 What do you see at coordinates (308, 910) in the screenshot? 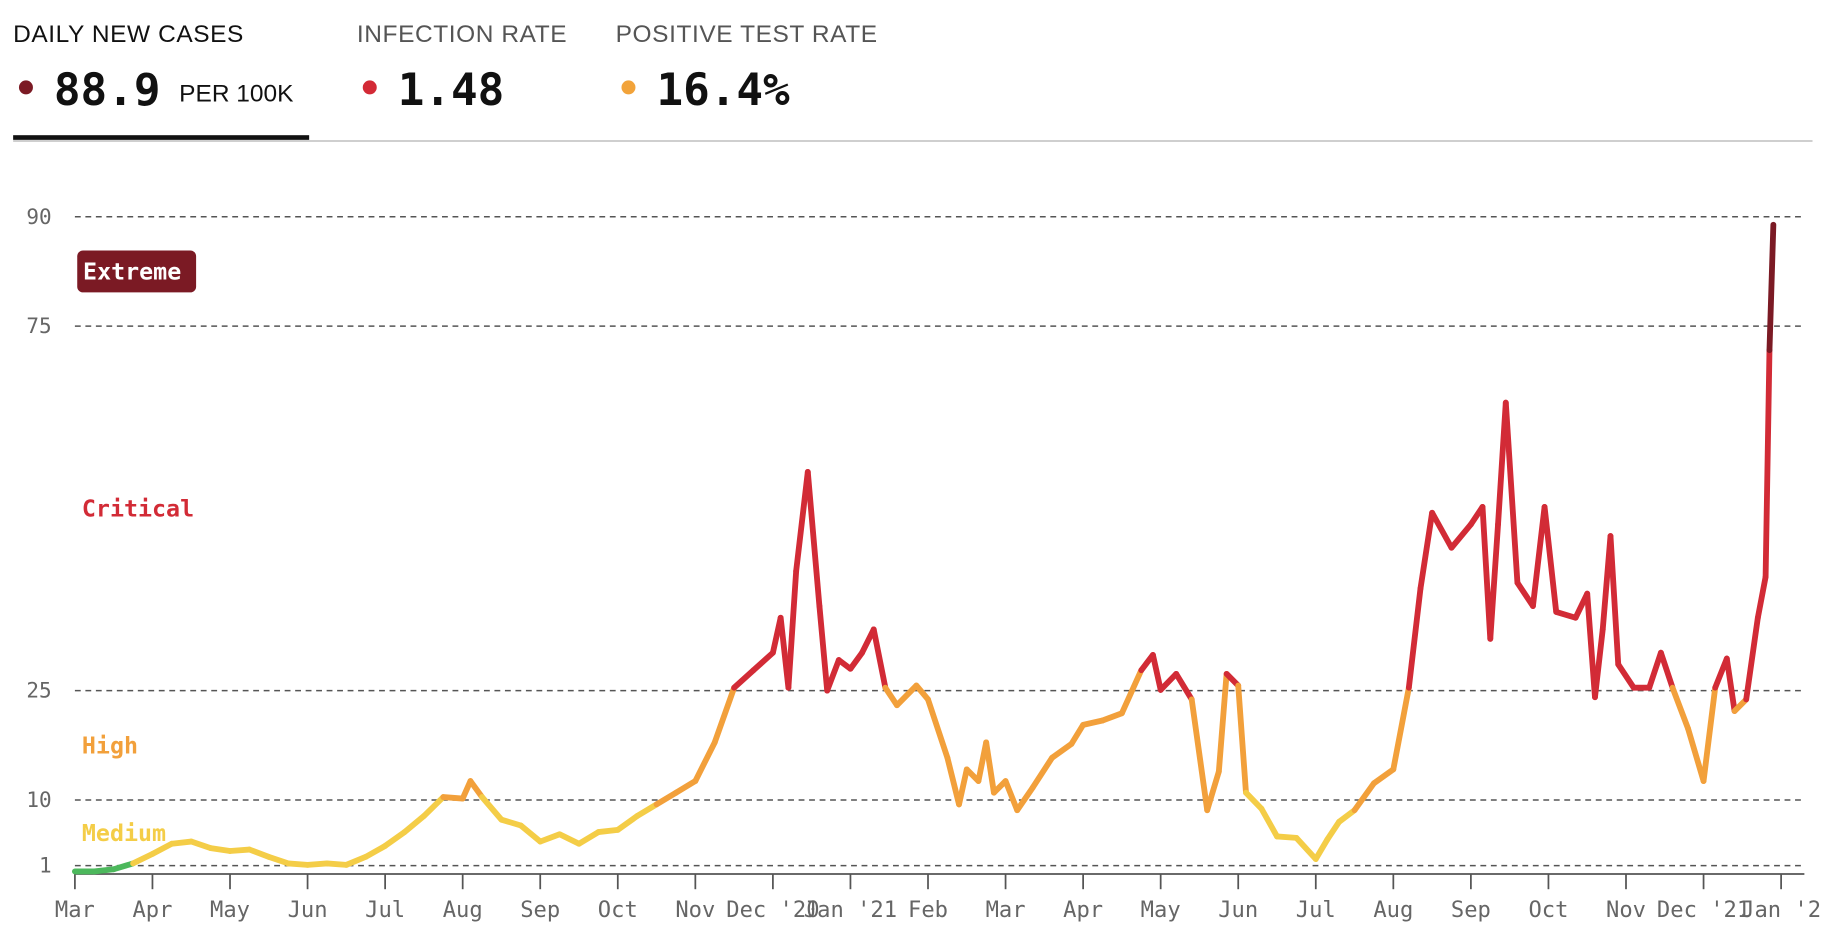
I see `x-tick-label: Jun` at bounding box center [308, 910].